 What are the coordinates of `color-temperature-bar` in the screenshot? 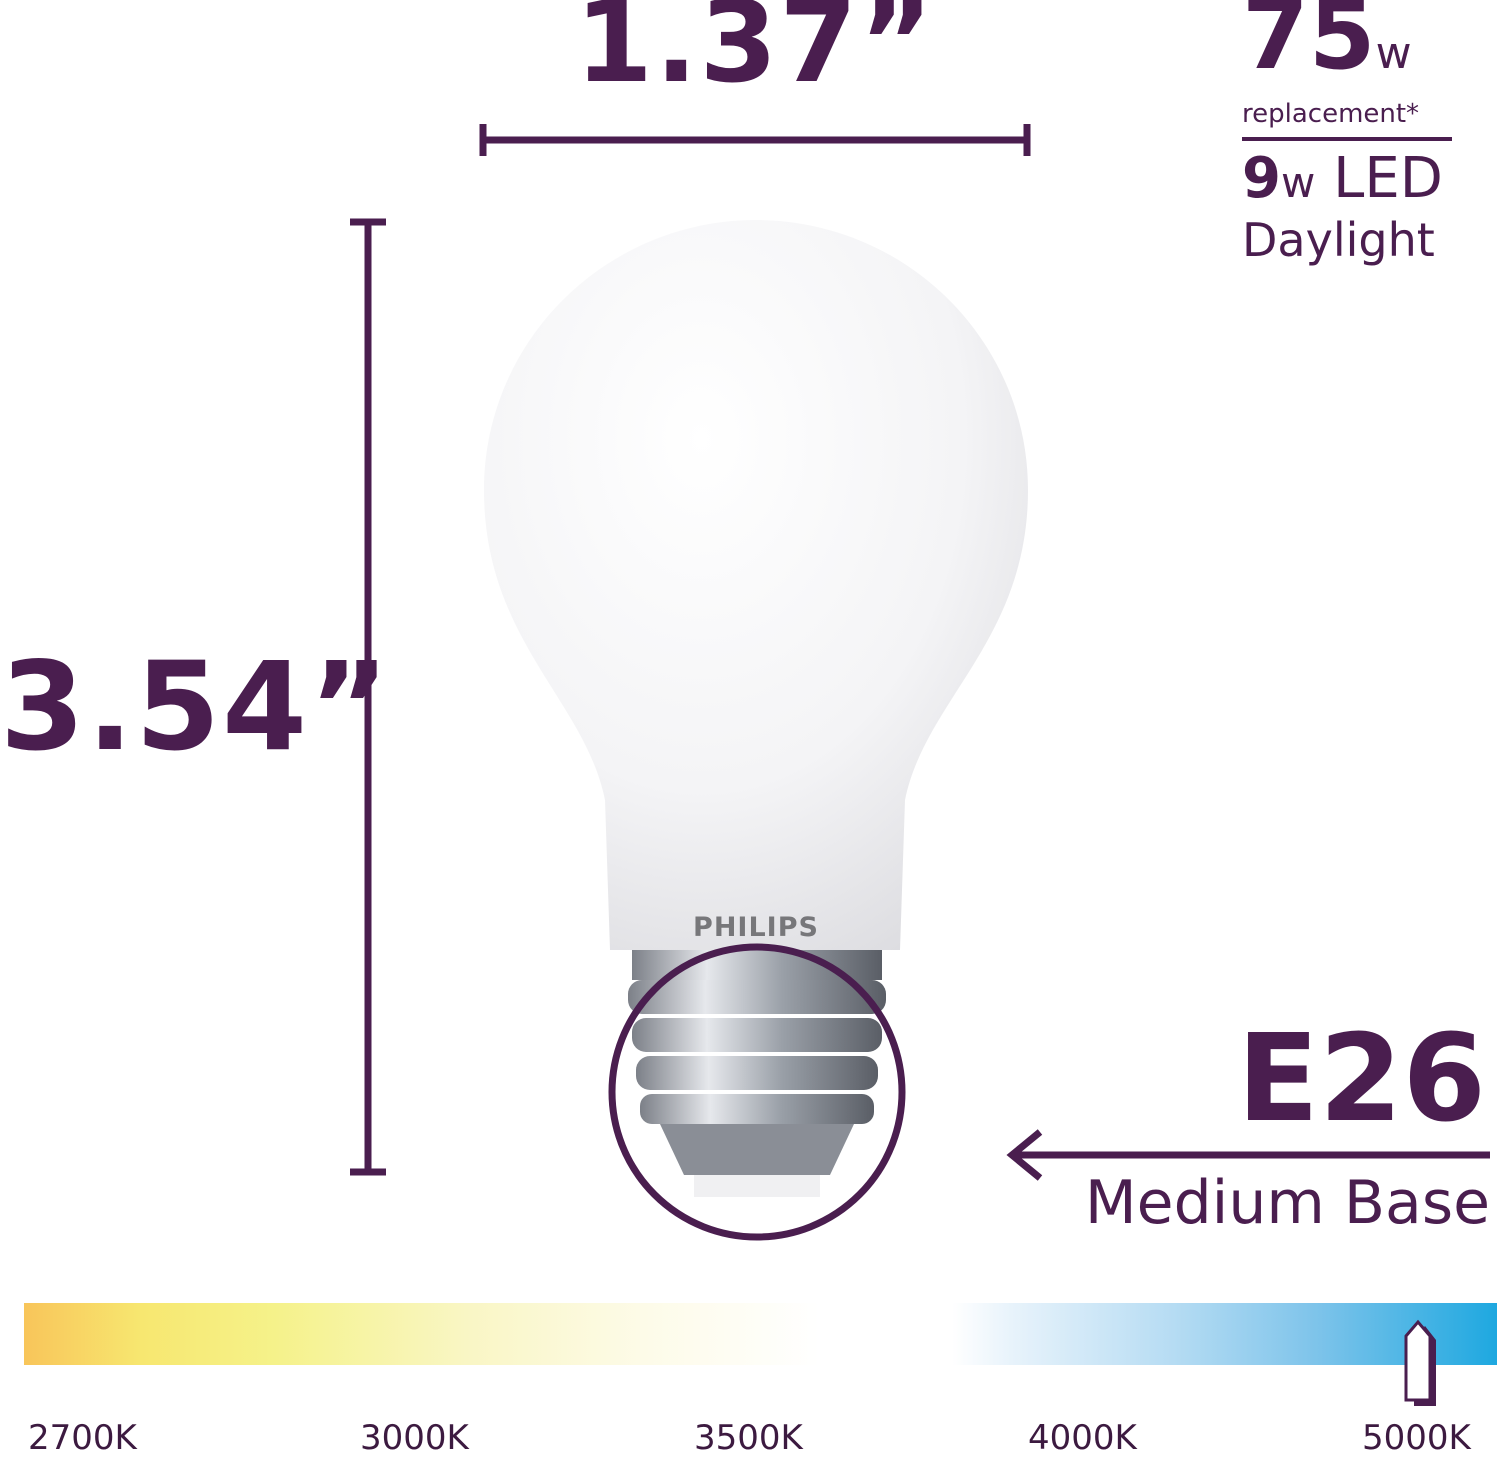 It's located at (760, 1334).